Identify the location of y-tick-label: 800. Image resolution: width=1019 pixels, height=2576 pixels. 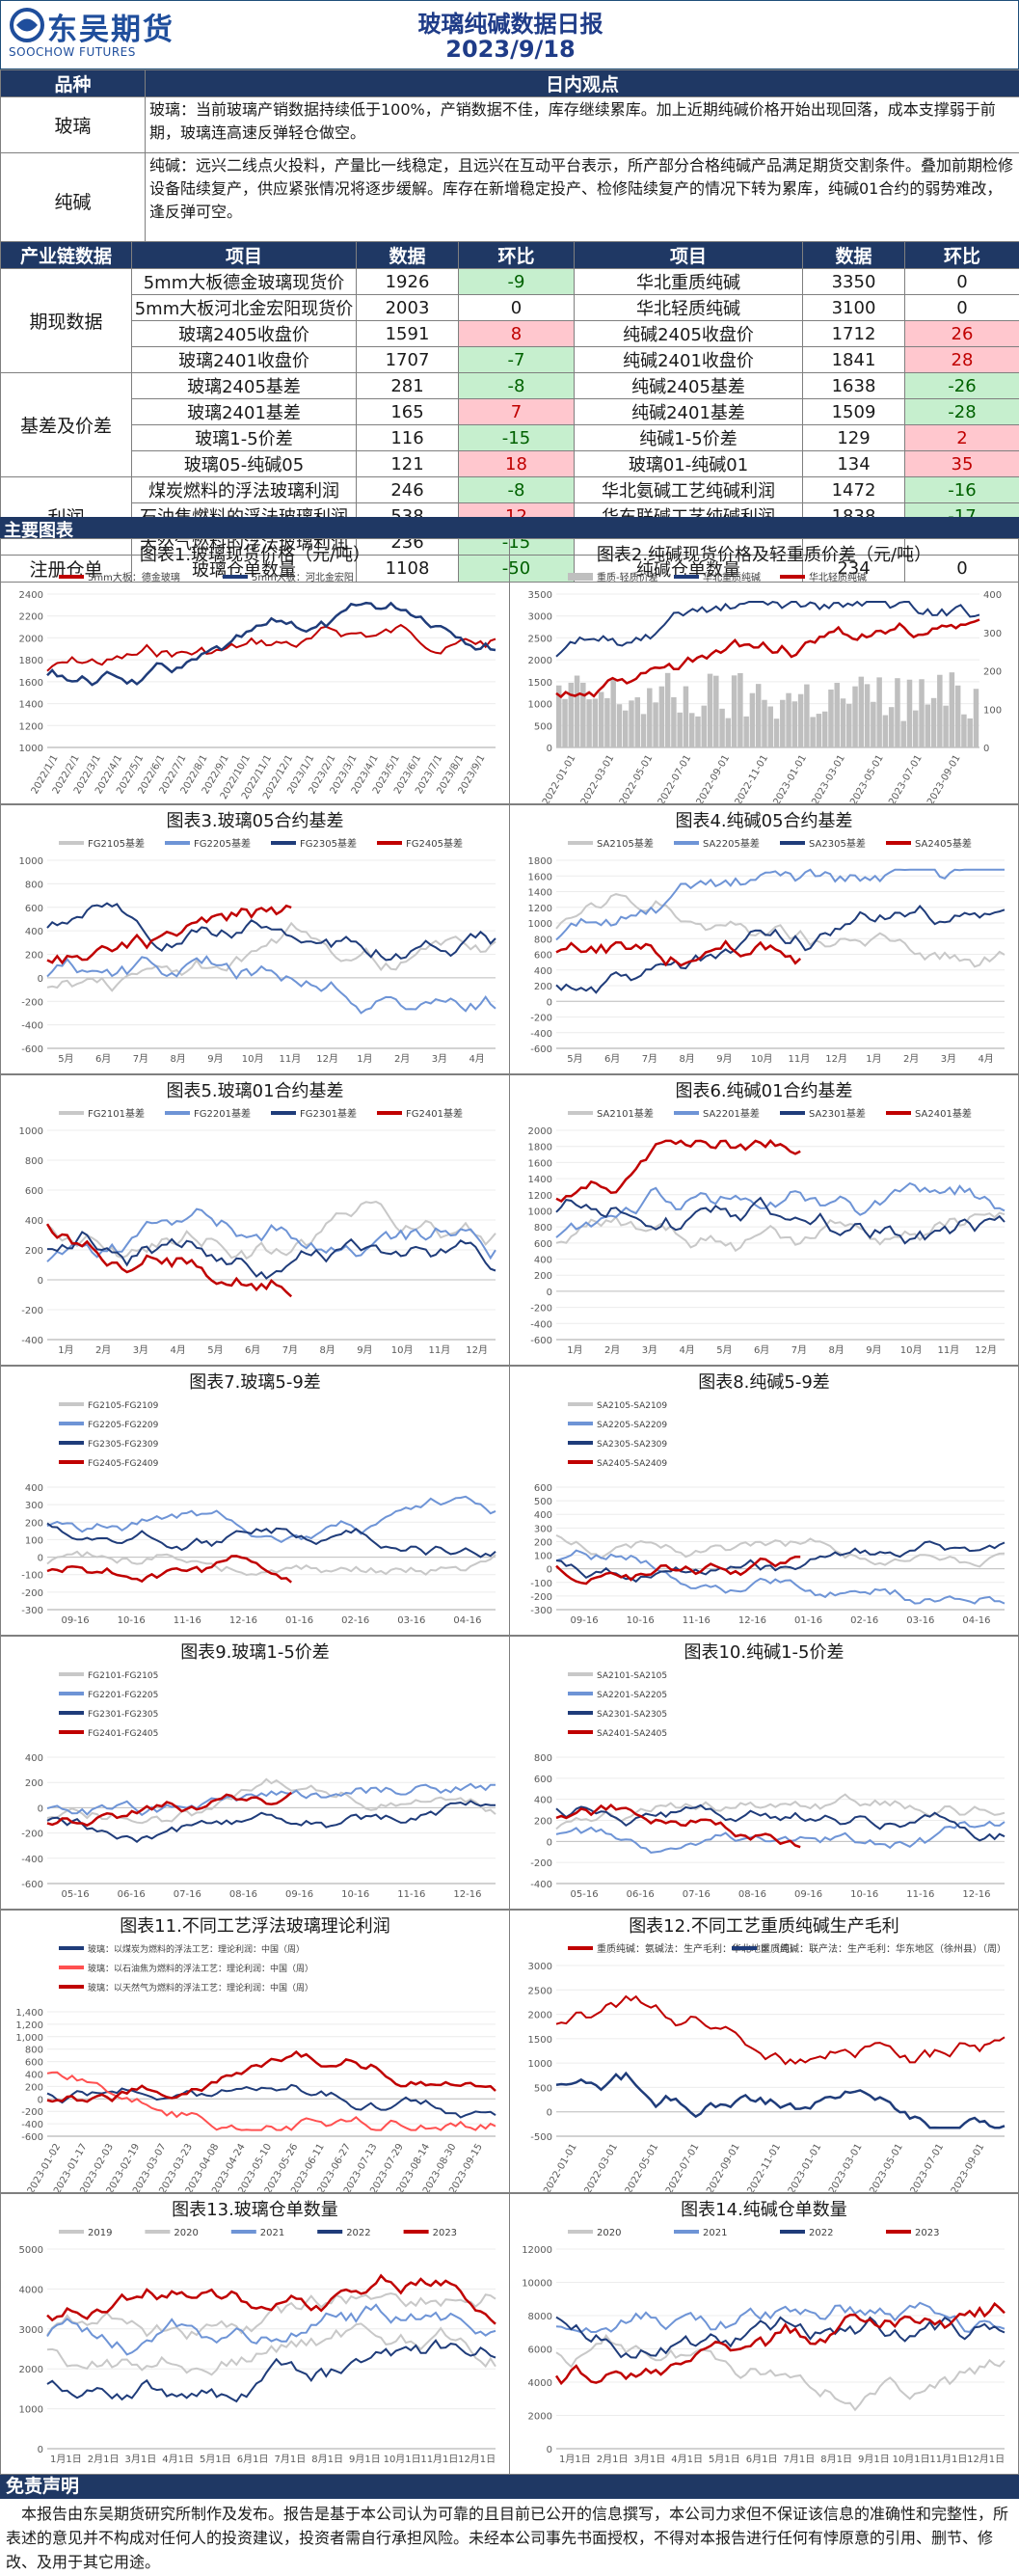
(543, 1228).